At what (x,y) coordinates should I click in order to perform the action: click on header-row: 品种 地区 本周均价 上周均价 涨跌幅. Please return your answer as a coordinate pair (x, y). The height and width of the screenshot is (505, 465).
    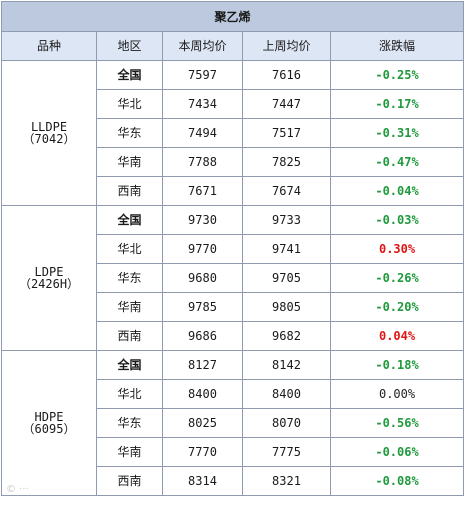
    Looking at the image, I should click on (233, 46).